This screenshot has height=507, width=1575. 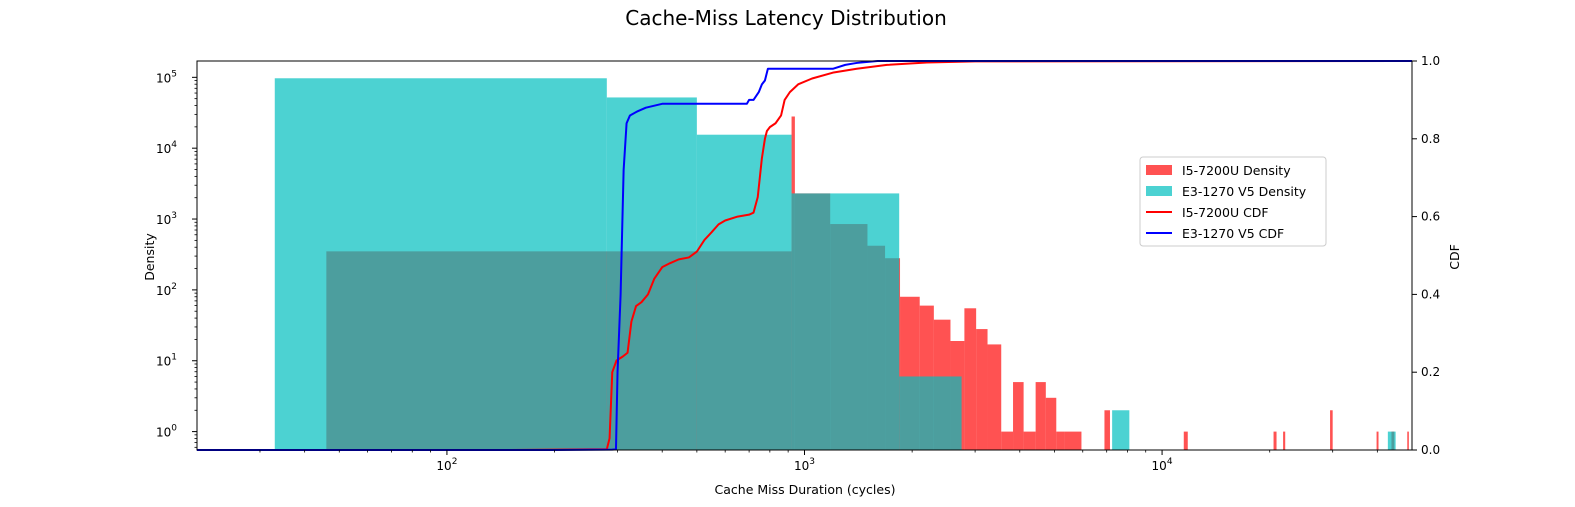 What do you see at coordinates (166, 148) in the screenshot?
I see `y-tick-label: 10⁴` at bounding box center [166, 148].